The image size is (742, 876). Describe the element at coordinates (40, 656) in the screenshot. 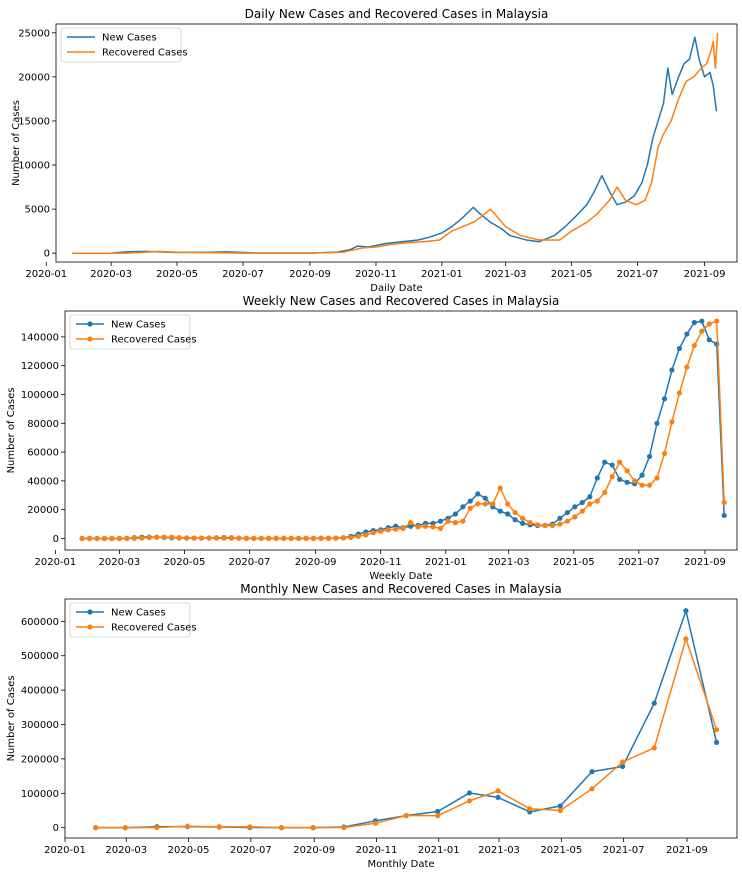

I see `y-tick-label: 500000` at that location.